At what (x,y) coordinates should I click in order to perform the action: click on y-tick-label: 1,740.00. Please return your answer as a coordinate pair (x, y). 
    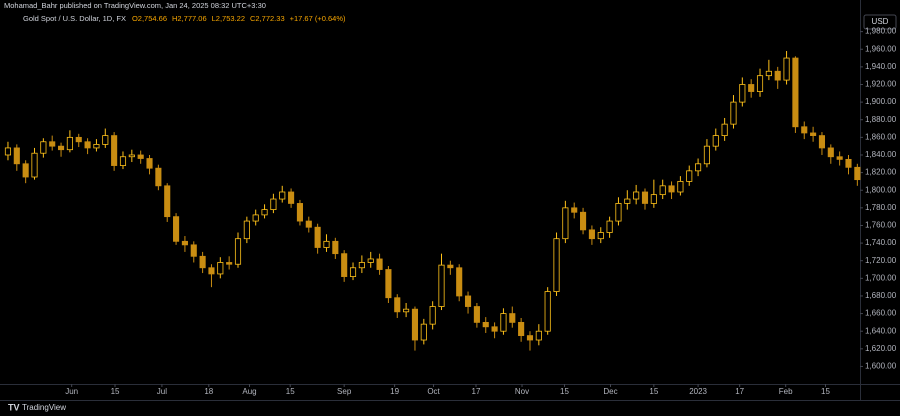
    Looking at the image, I should click on (881, 242).